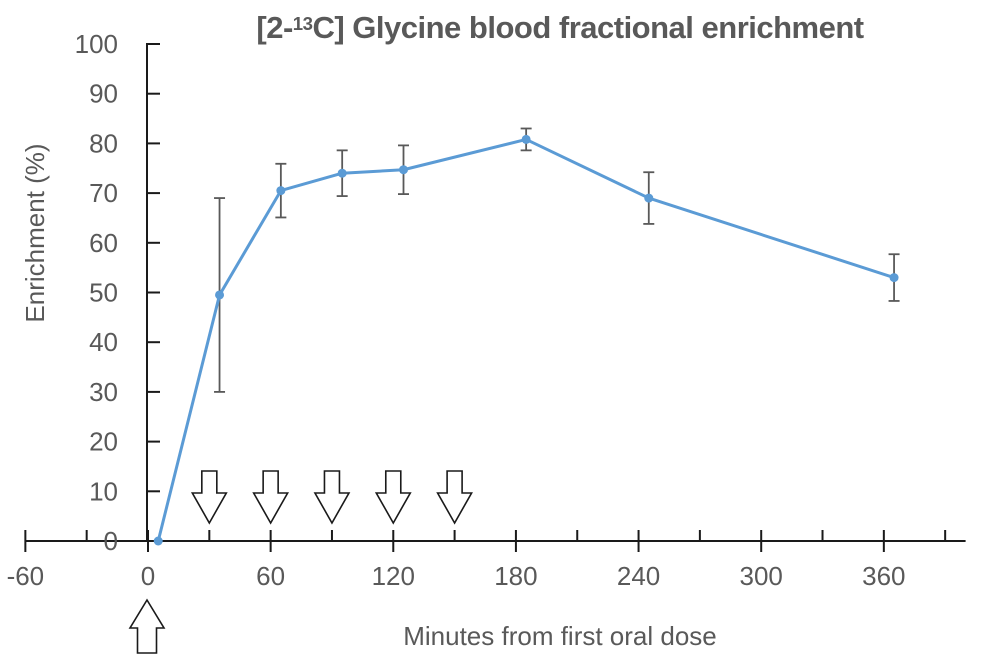 The image size is (990, 670). Describe the element at coordinates (515, 576) in the screenshot. I see `x-tick-label: 180` at that location.